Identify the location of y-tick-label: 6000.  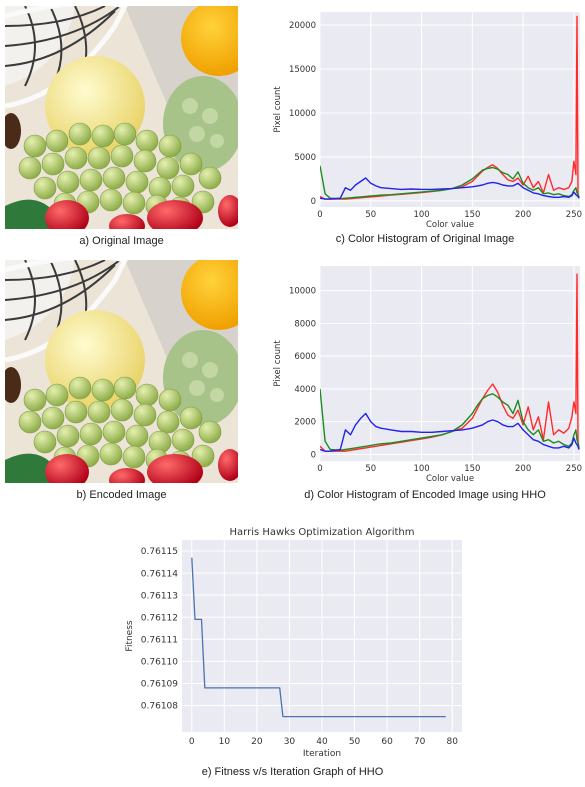
(305, 357).